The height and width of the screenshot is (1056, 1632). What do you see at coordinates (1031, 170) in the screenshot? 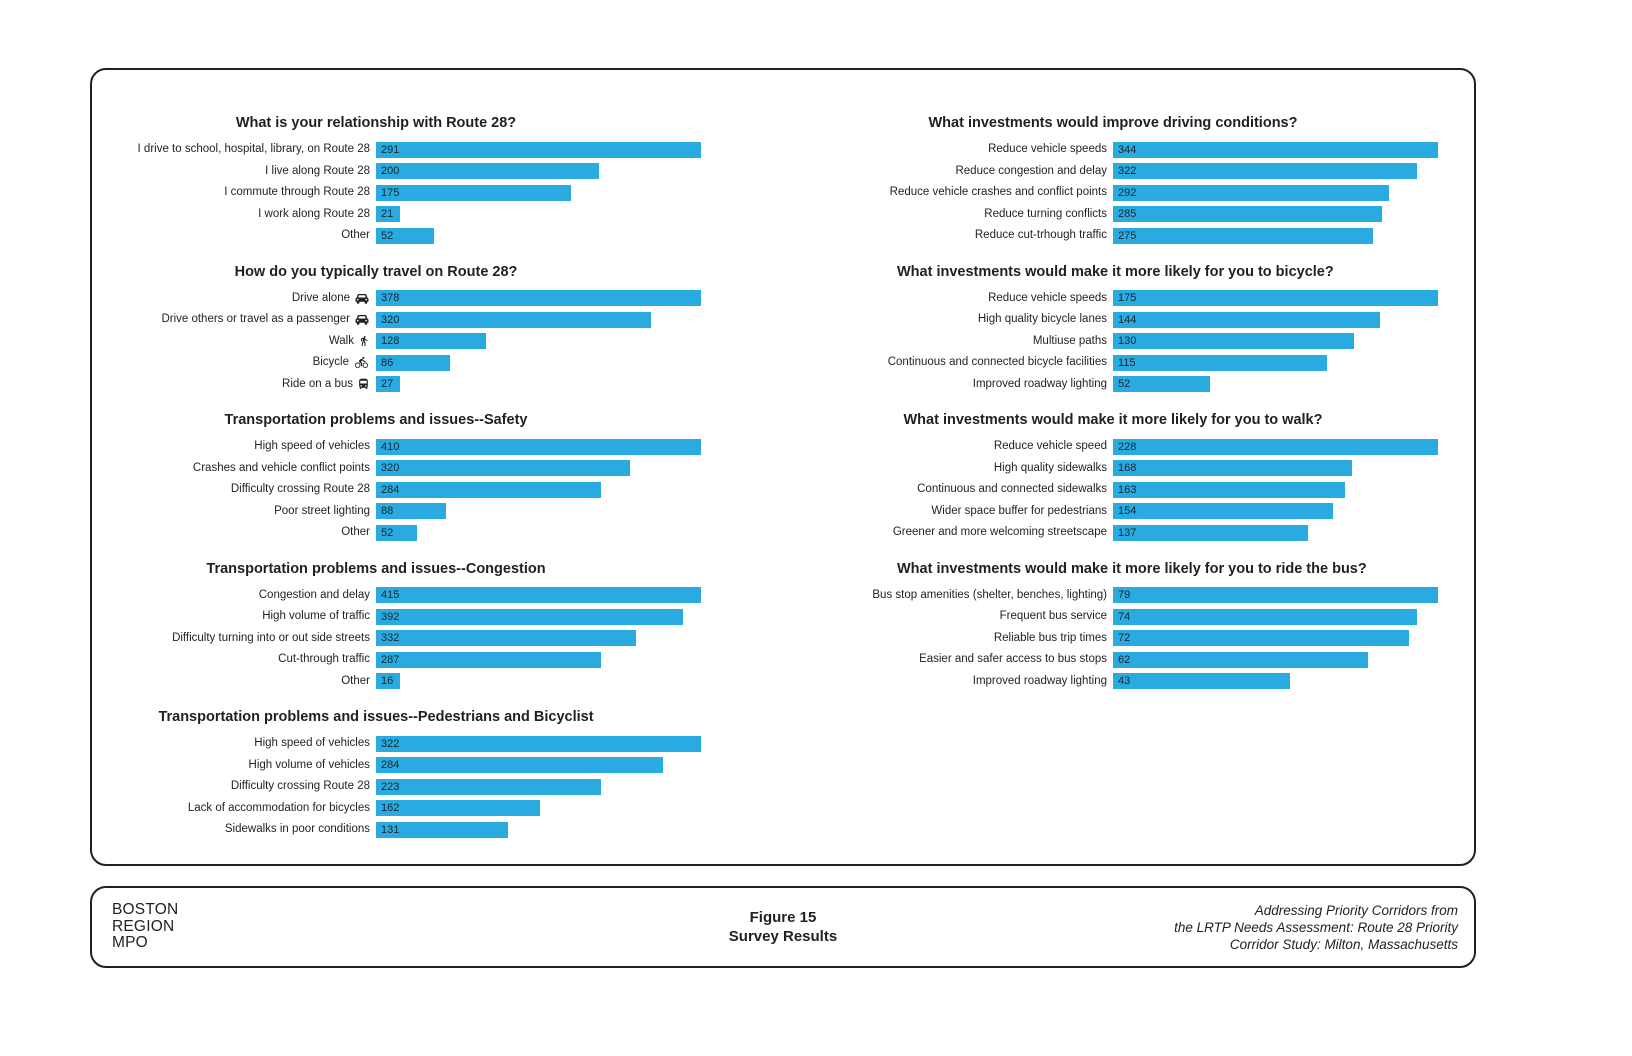
I see `bar-label-text: Reduce congestion and delay` at bounding box center [1031, 170].